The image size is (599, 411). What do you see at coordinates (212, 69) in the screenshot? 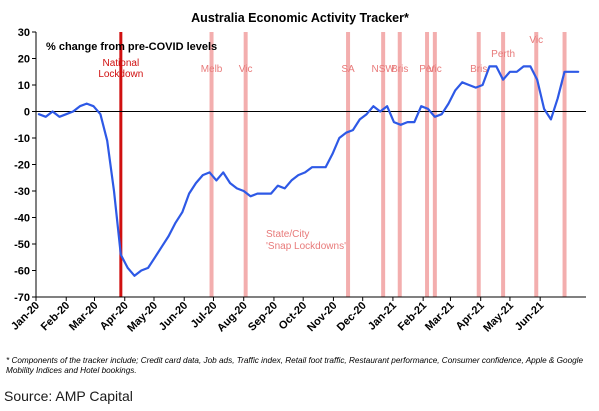
I see `lockdown-label: Melb` at bounding box center [212, 69].